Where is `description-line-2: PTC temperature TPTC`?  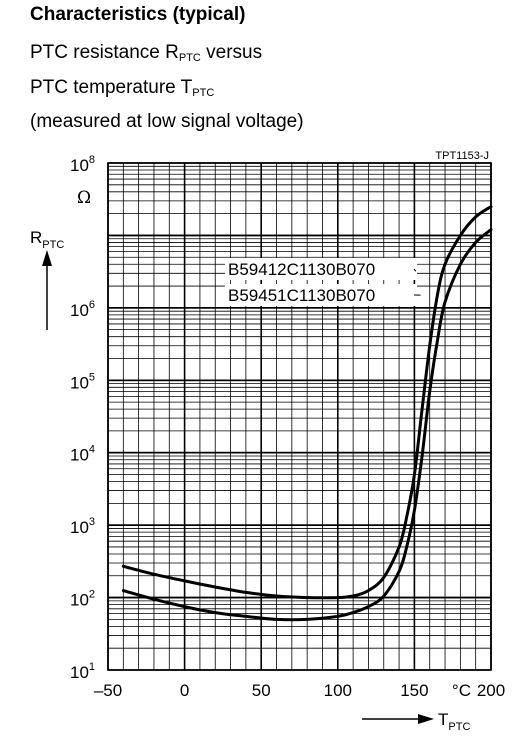 description-line-2: PTC temperature TPTC is located at coordinates (122, 88).